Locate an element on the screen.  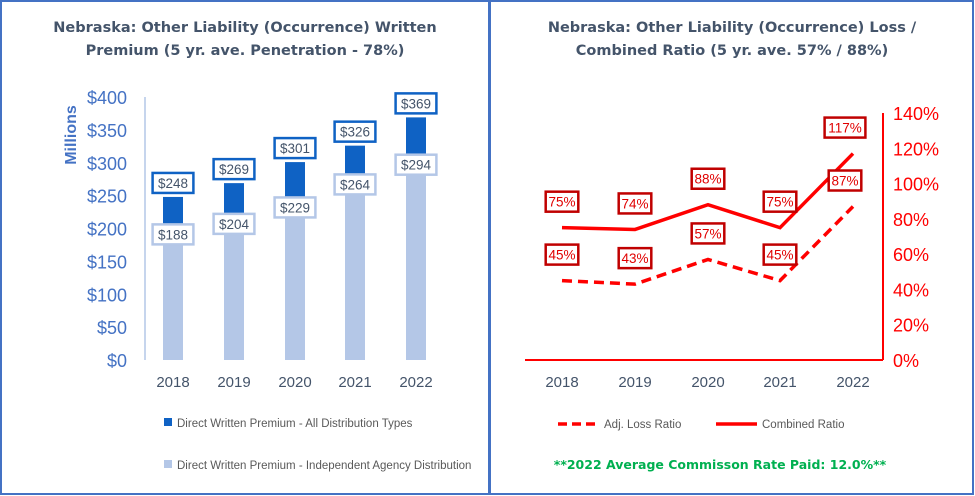
data-label-all-2020-box is located at coordinates (295, 148).